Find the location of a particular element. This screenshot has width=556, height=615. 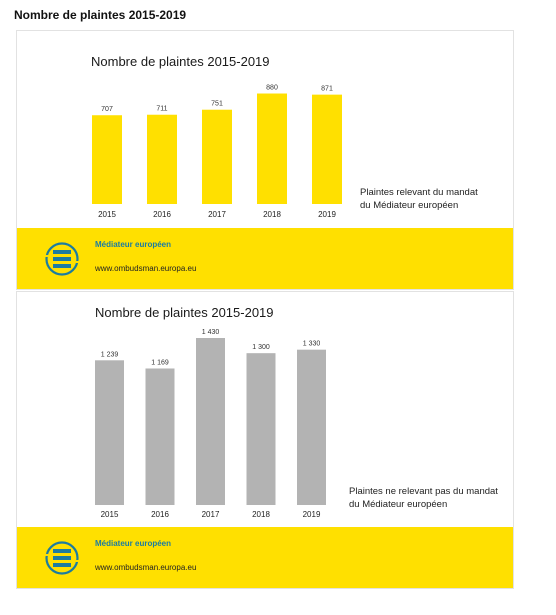

data-label-2017: 751 is located at coordinates (217, 104).